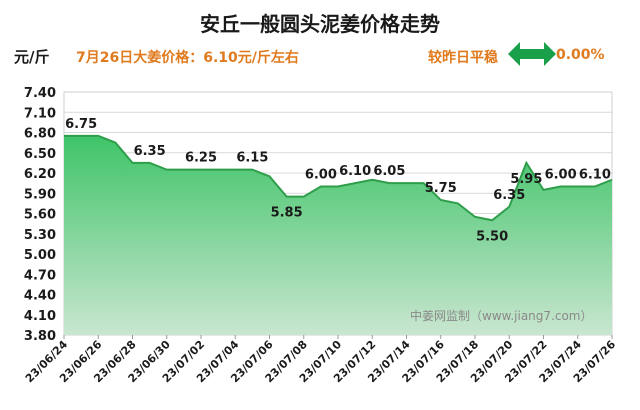 Image resolution: width=640 pixels, height=410 pixels. What do you see at coordinates (463, 58) in the screenshot?
I see `trend-label: 较昨日平稳` at bounding box center [463, 58].